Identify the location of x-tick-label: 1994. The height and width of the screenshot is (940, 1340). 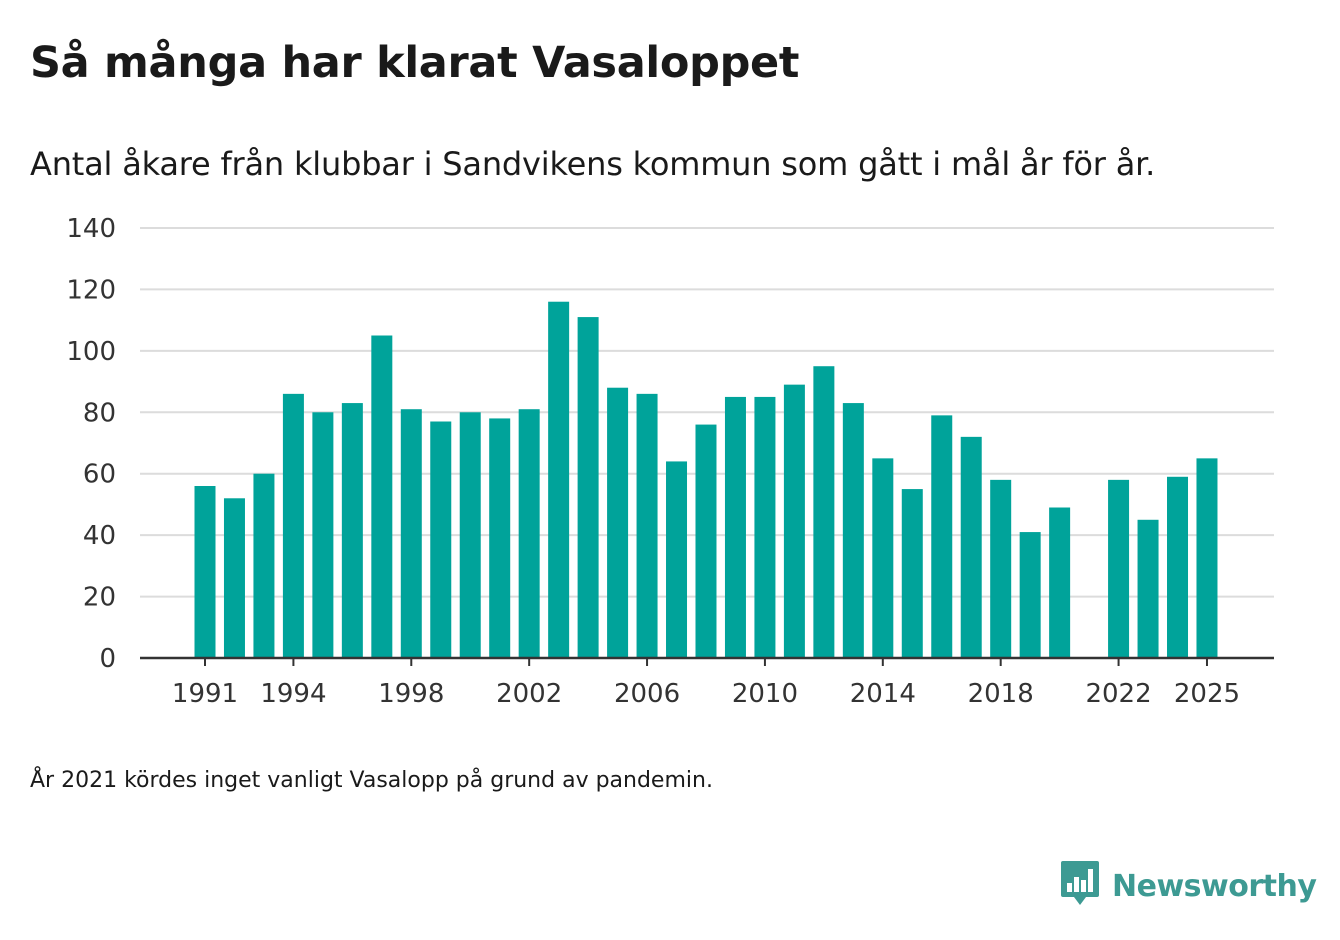
(293, 694).